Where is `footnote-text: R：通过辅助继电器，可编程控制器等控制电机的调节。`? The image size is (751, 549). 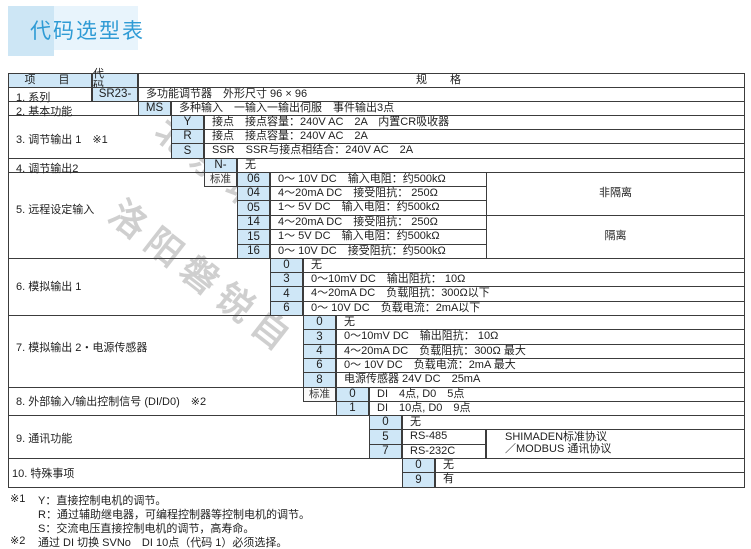
footnote-text: R：通过辅助继电器，可编程控制器等控制电机的调节。 is located at coordinates (174, 515).